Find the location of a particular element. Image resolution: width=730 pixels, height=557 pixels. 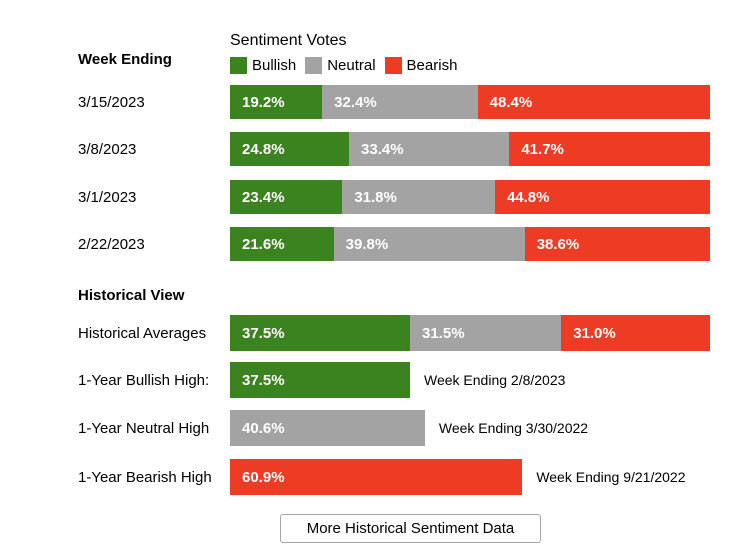

percent-label: 48.4% is located at coordinates (511, 102).